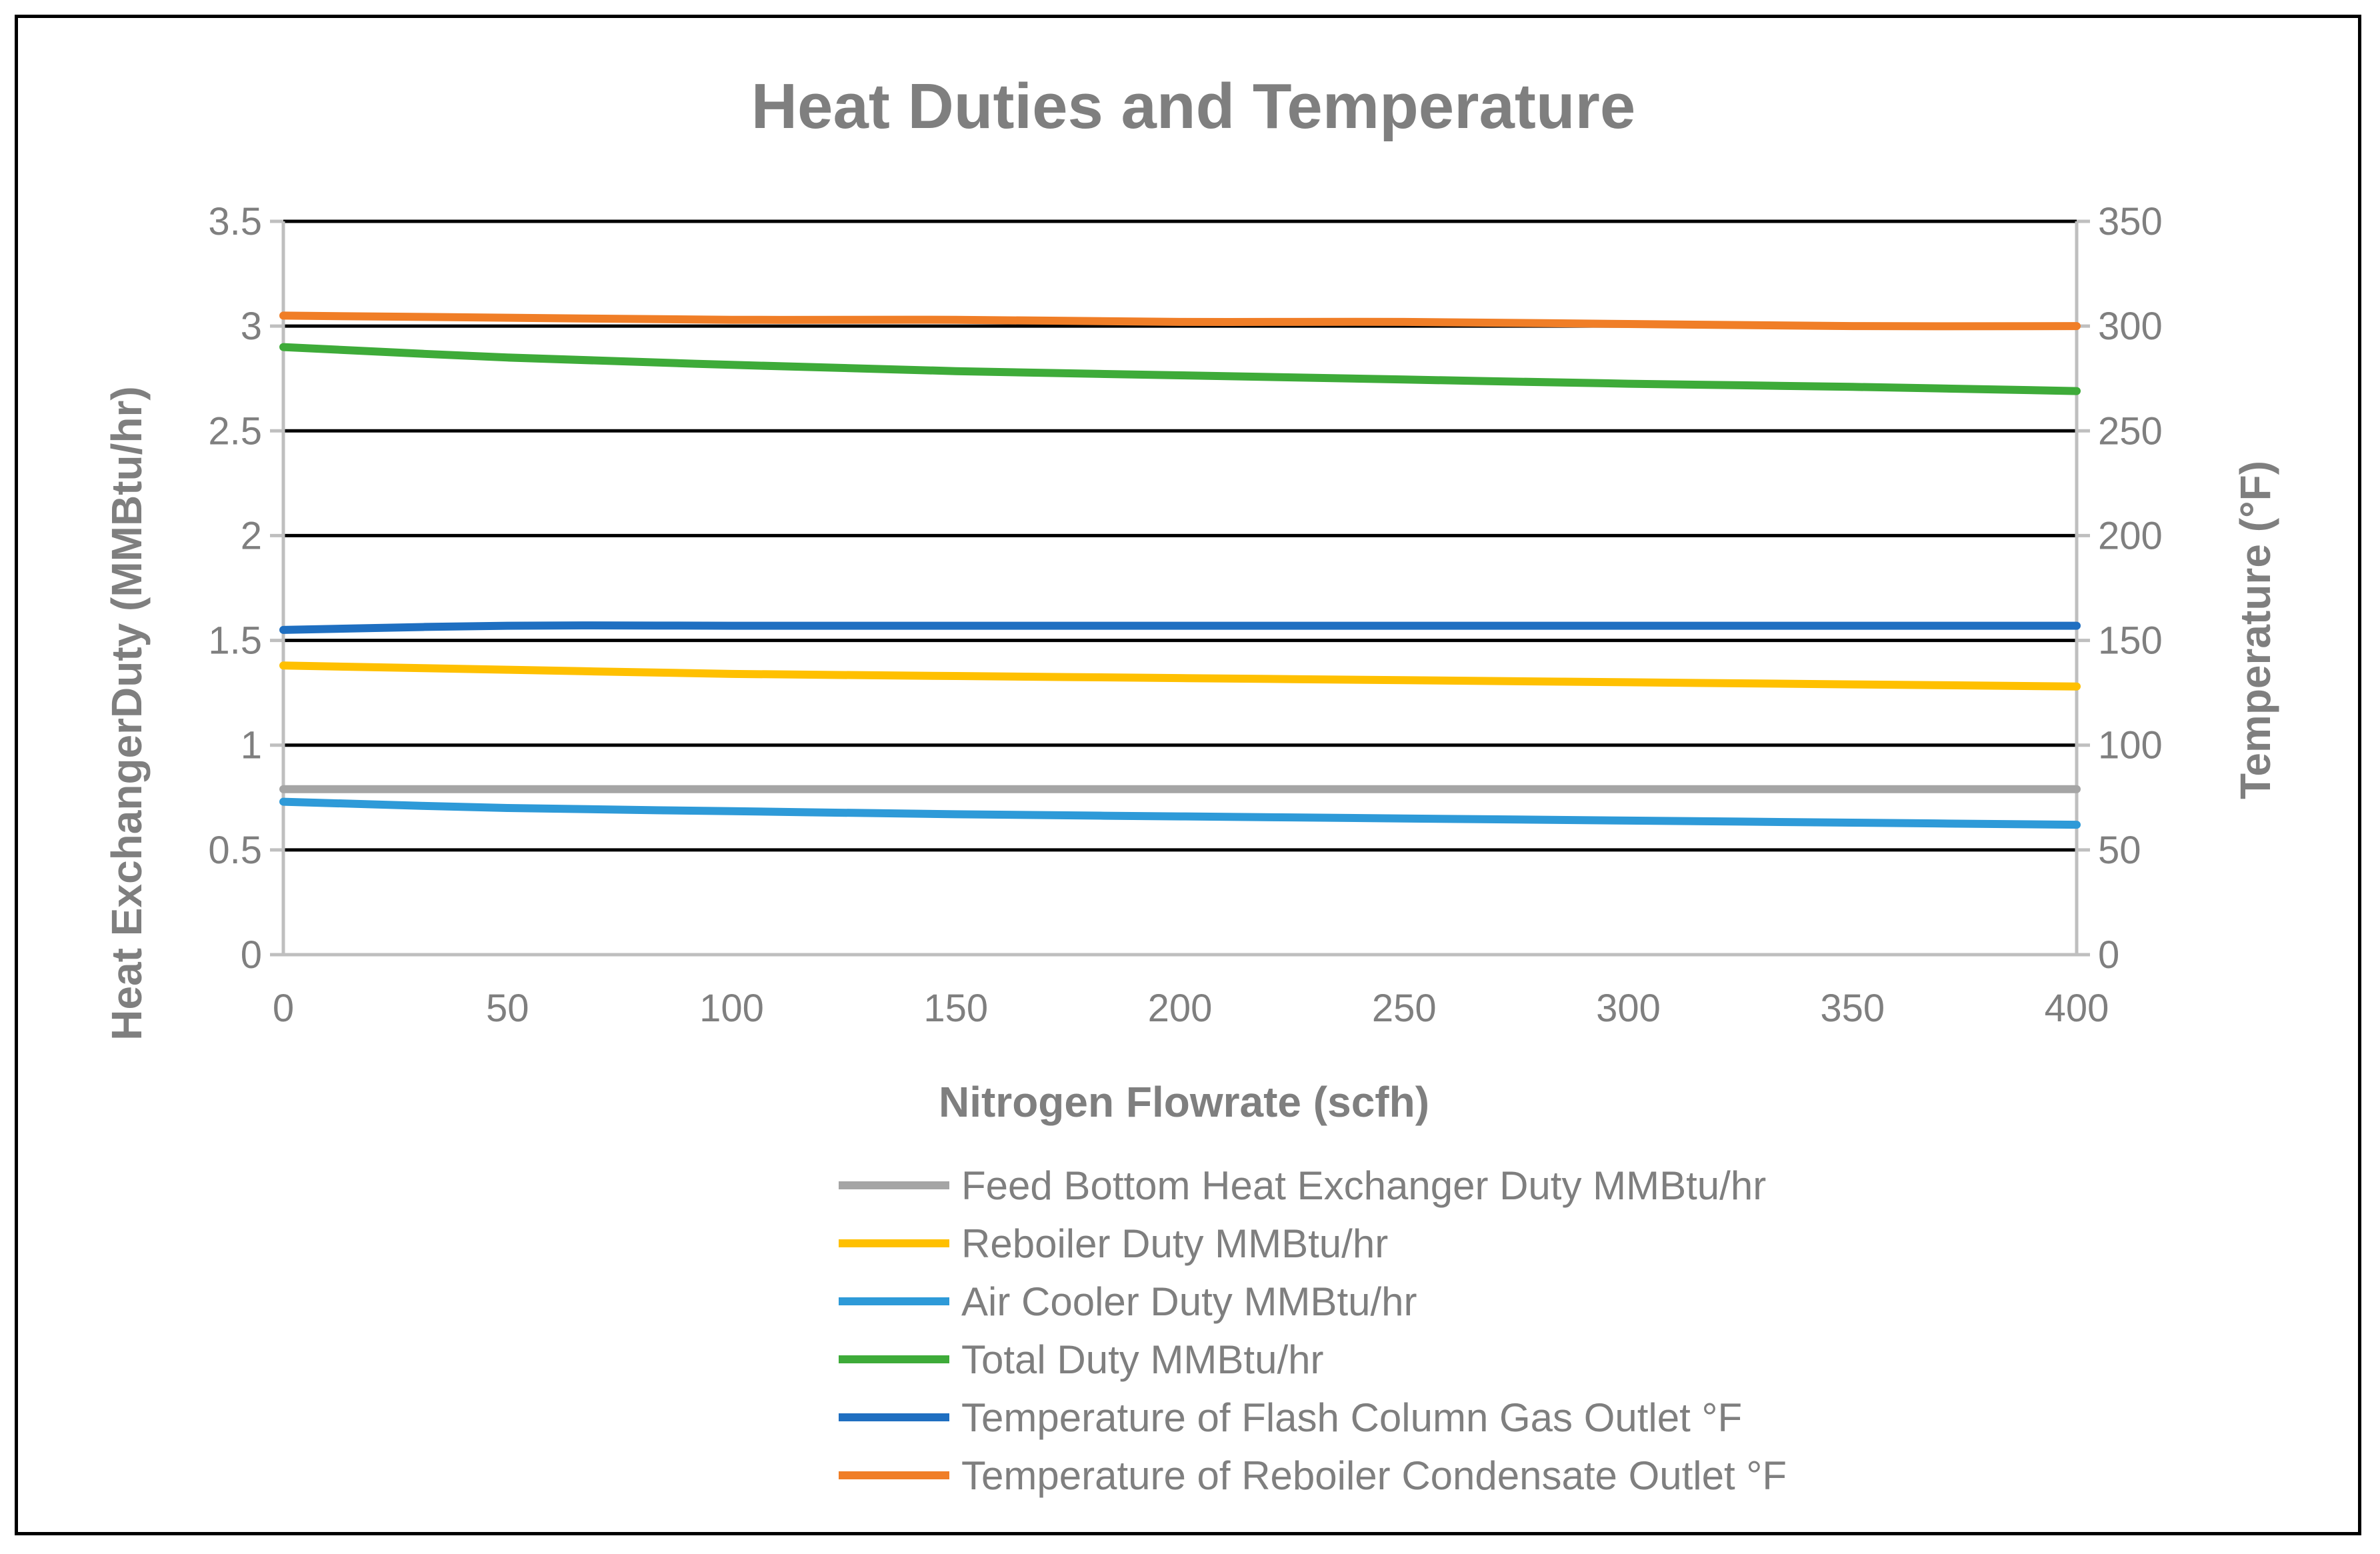 The image size is (2380, 1554). I want to click on x-tick-label-5: 250, so click(1404, 1008).